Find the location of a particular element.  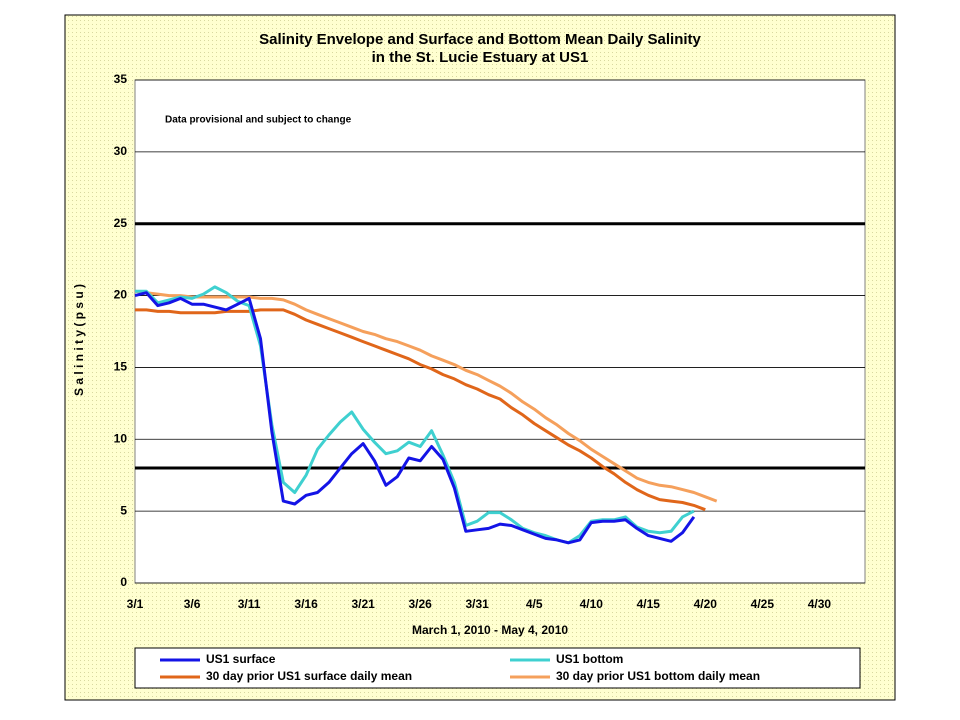

chart-subtitle: in the St. Lucie Estuary at US1 is located at coordinates (480, 57).